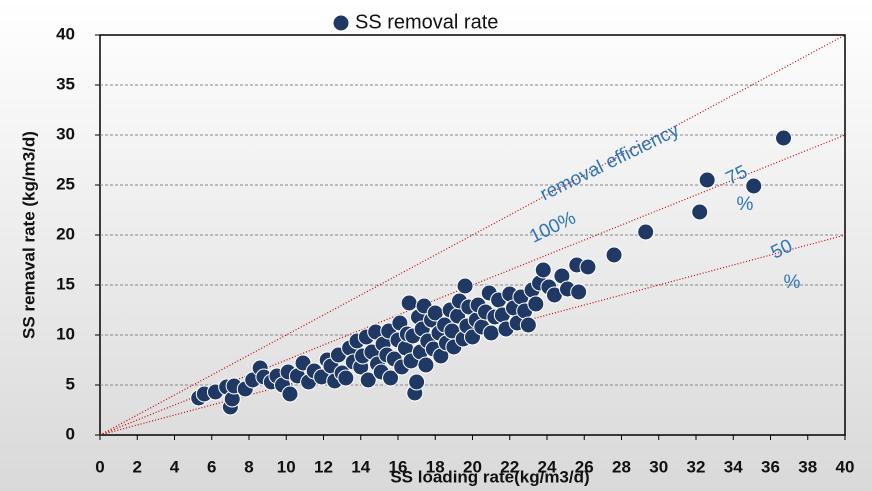 This screenshot has width=872, height=491. What do you see at coordinates (211, 466) in the screenshot?
I see `x-tick-label: 6` at bounding box center [211, 466].